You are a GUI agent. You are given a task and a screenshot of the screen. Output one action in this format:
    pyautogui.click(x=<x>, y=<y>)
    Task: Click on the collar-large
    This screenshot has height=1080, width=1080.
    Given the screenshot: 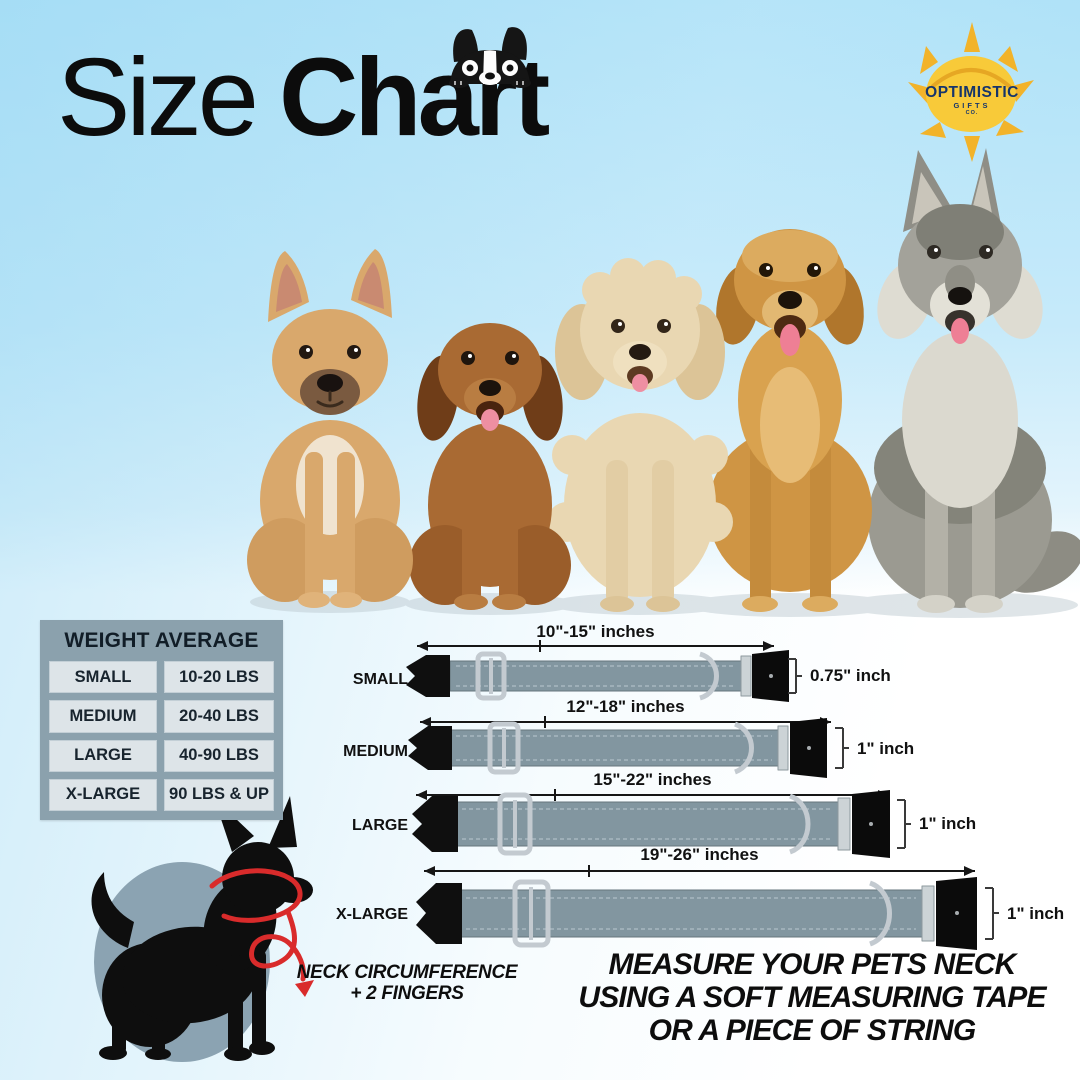 What is the action you would take?
    pyautogui.click(x=661, y=823)
    